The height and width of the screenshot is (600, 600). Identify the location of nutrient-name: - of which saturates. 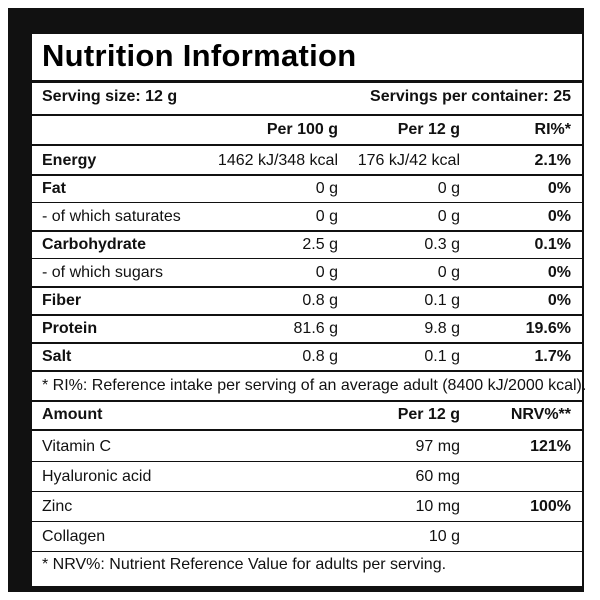
(111, 216).